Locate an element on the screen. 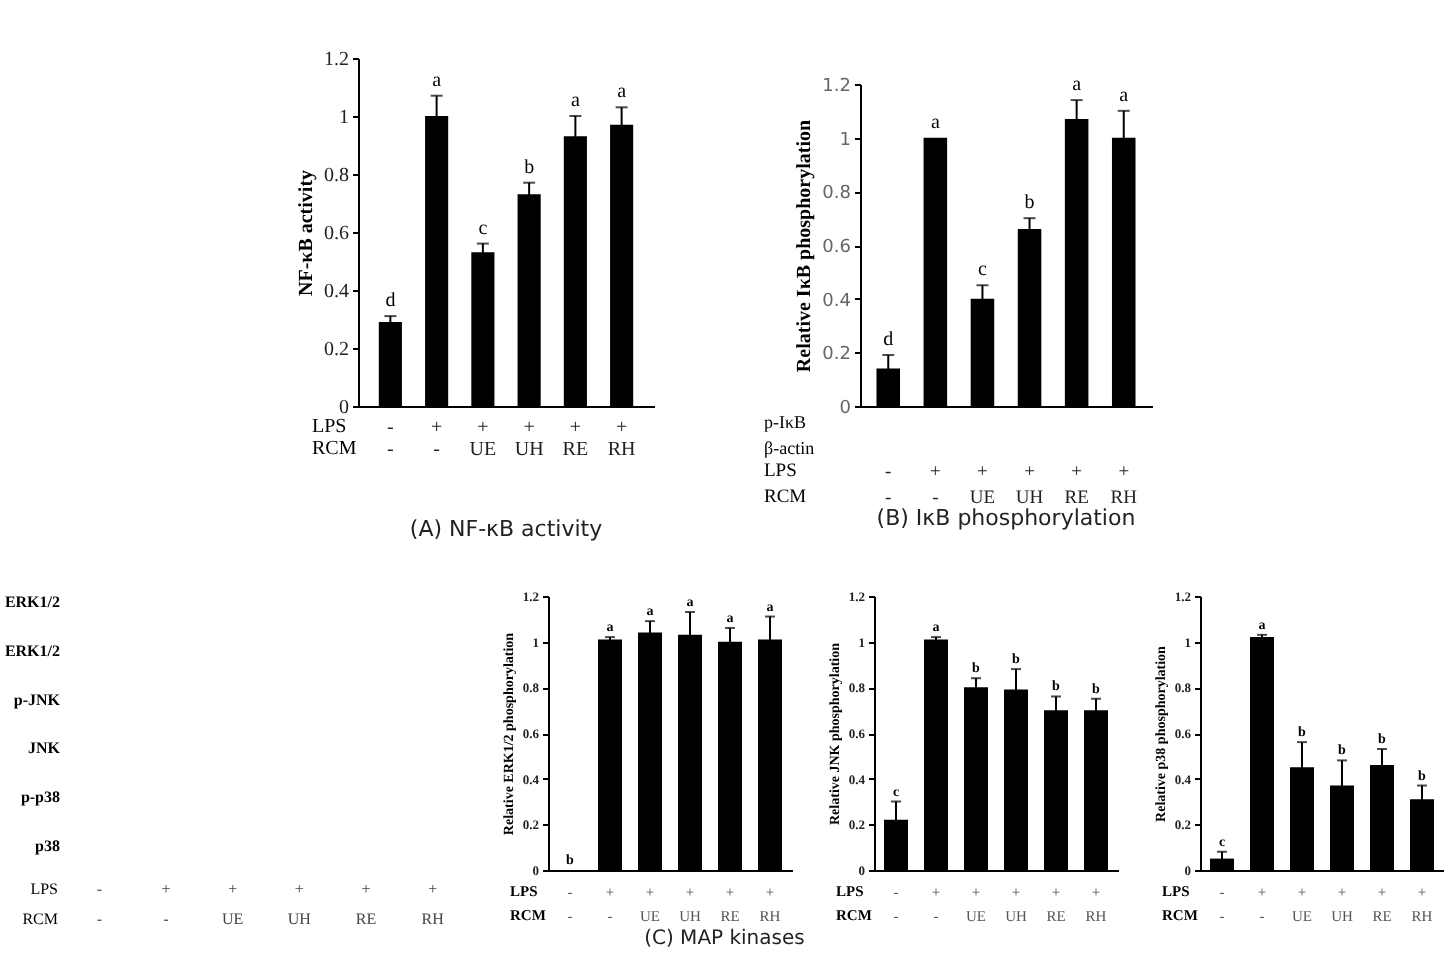 The image size is (1448, 958). text: p38 is located at coordinates (47, 846).